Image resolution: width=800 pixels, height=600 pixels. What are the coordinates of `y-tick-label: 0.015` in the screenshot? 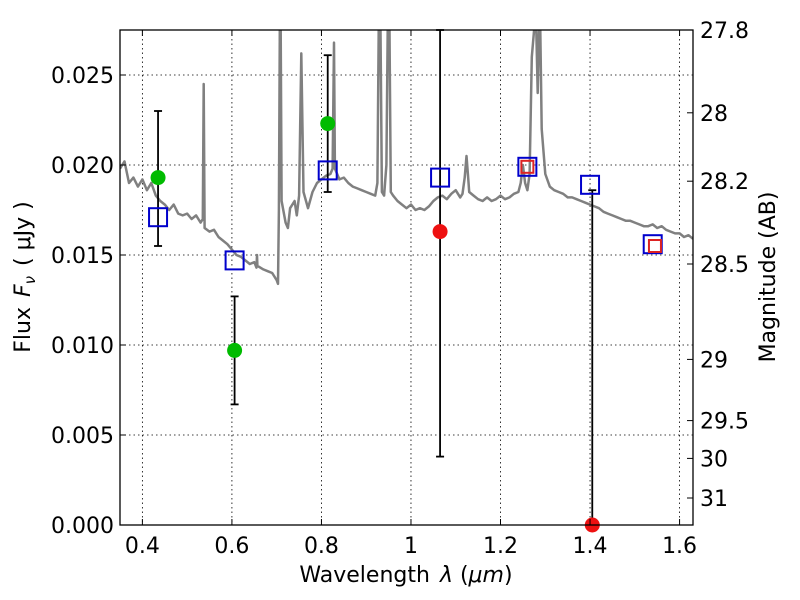 It's located at (82, 256).